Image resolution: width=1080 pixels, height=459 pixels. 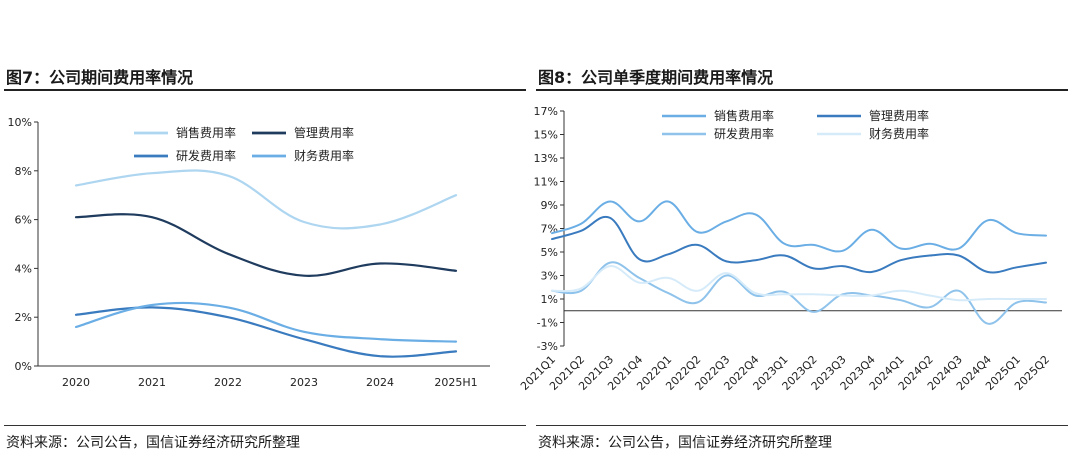 I want to click on fig8-y-tick-label: 13%, so click(x=546, y=158).